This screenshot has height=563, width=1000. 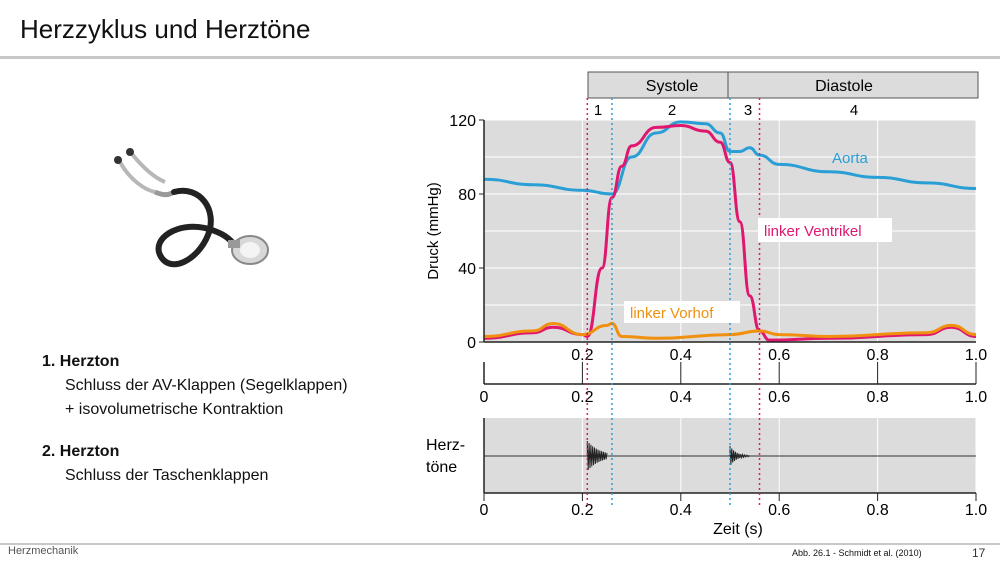 What do you see at coordinates (598, 110) in the screenshot?
I see `phase-number: 1` at bounding box center [598, 110].